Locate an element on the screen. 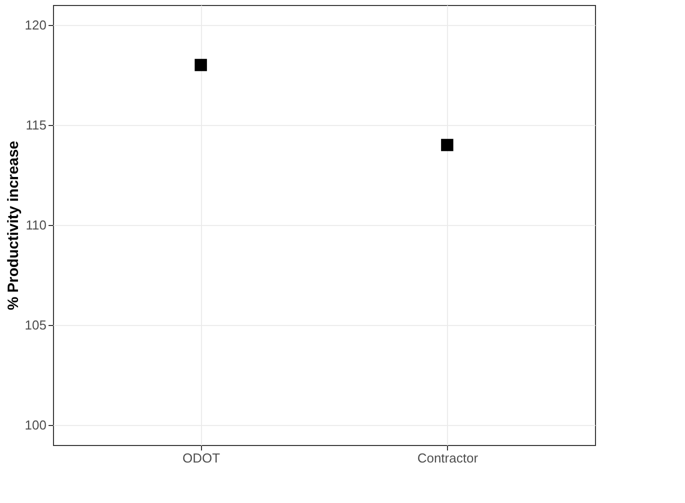 Image resolution: width=685 pixels, height=503 pixels. y-tick-label: 120 is located at coordinates (35, 25).